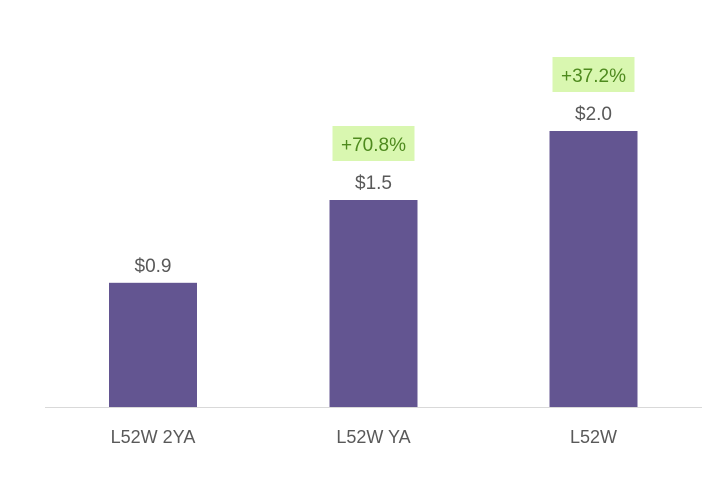  What do you see at coordinates (373, 183) in the screenshot?
I see `data-label-2: $1.5` at bounding box center [373, 183].